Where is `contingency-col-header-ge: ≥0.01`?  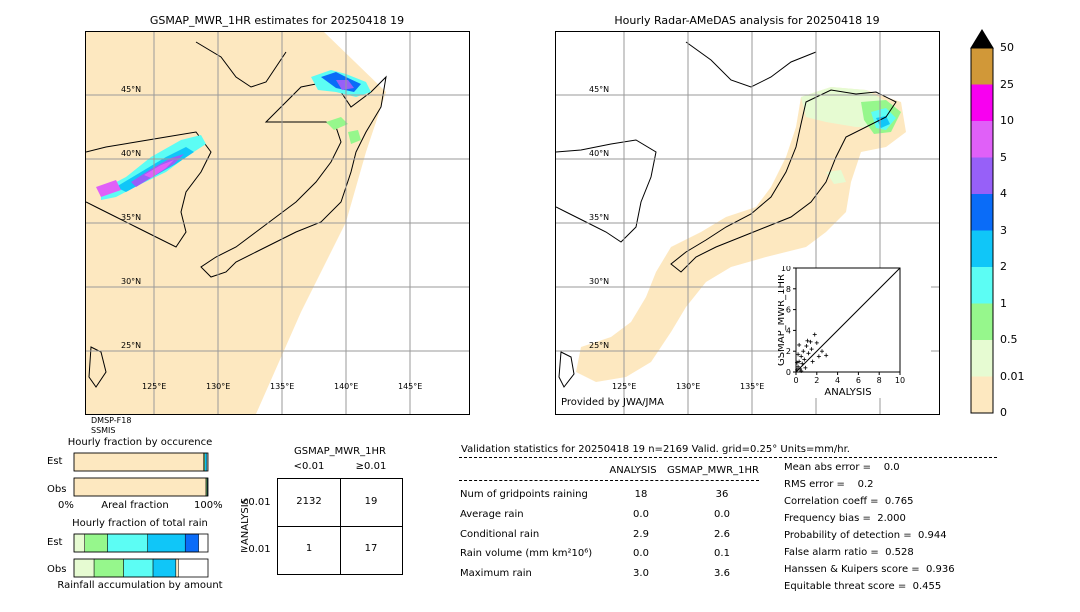
contingency-col-header-ge: ≥0.01 is located at coordinates (371, 466).